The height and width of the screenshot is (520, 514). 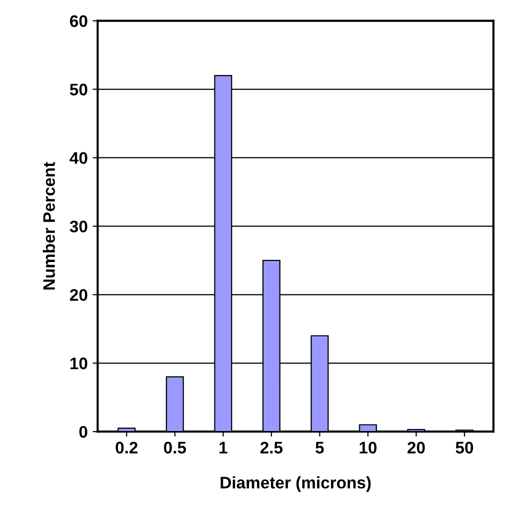 What do you see at coordinates (224, 448) in the screenshot?
I see `x-tick-label: 1` at bounding box center [224, 448].